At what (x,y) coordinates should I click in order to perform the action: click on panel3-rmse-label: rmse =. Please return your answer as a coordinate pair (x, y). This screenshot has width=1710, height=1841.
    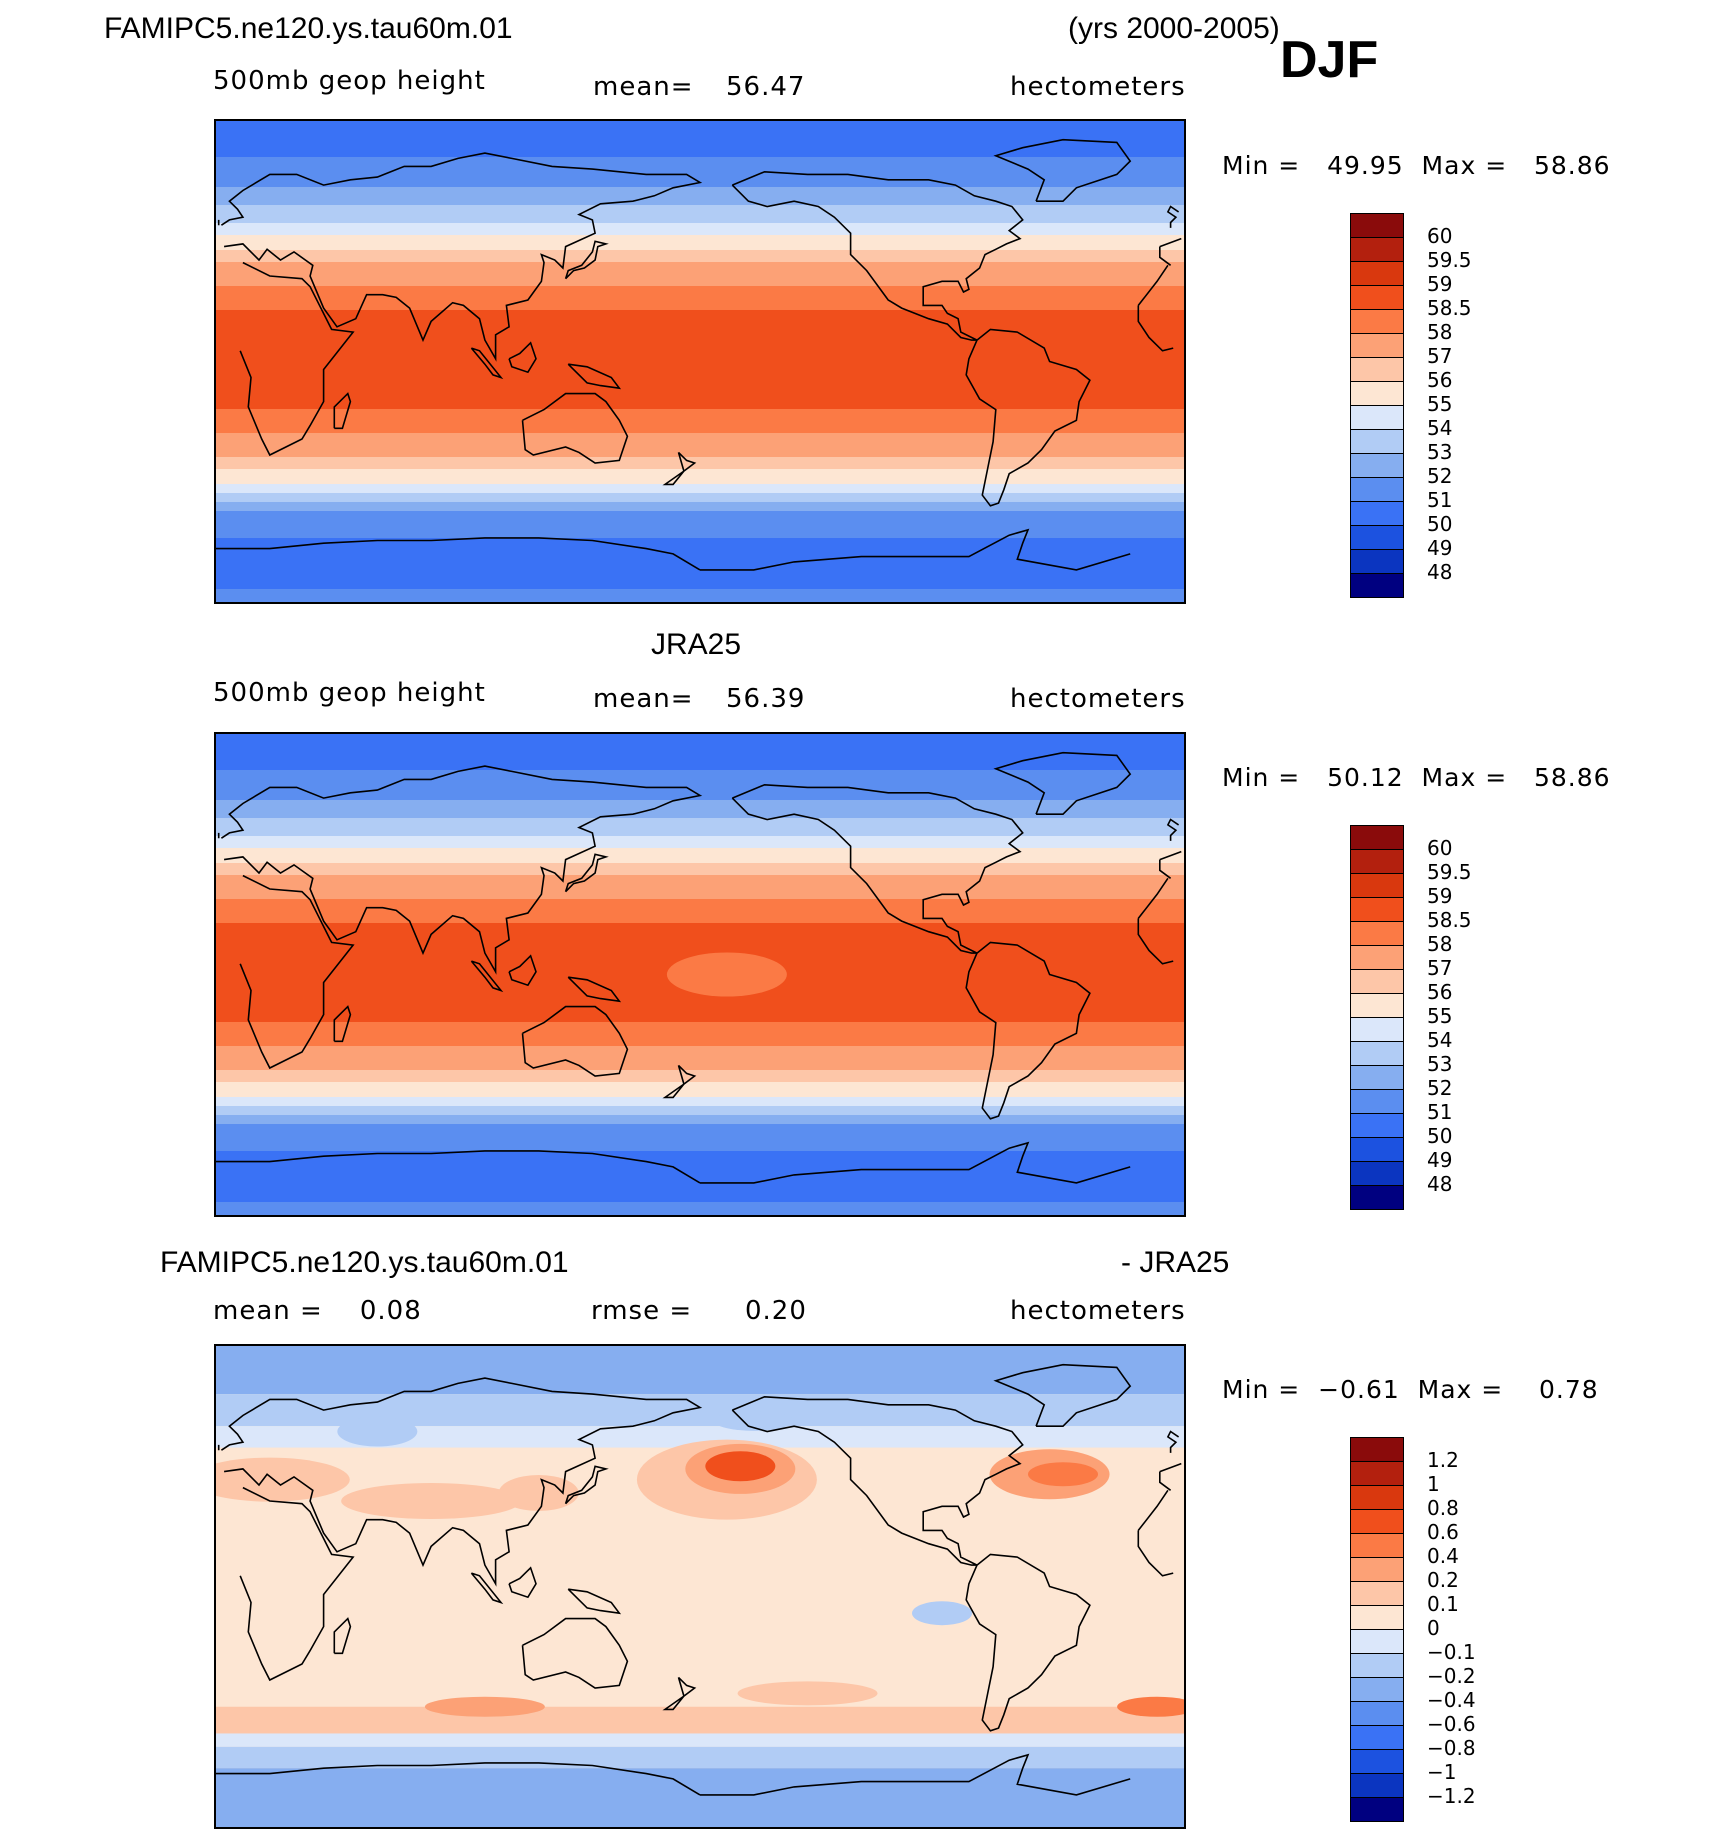
    Looking at the image, I should click on (642, 1311).